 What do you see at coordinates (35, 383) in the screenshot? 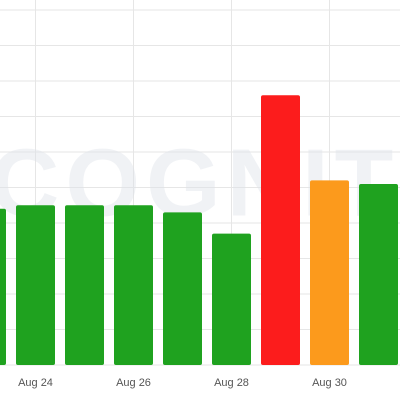
I see `x-tick-label: Aug 24` at bounding box center [35, 383].